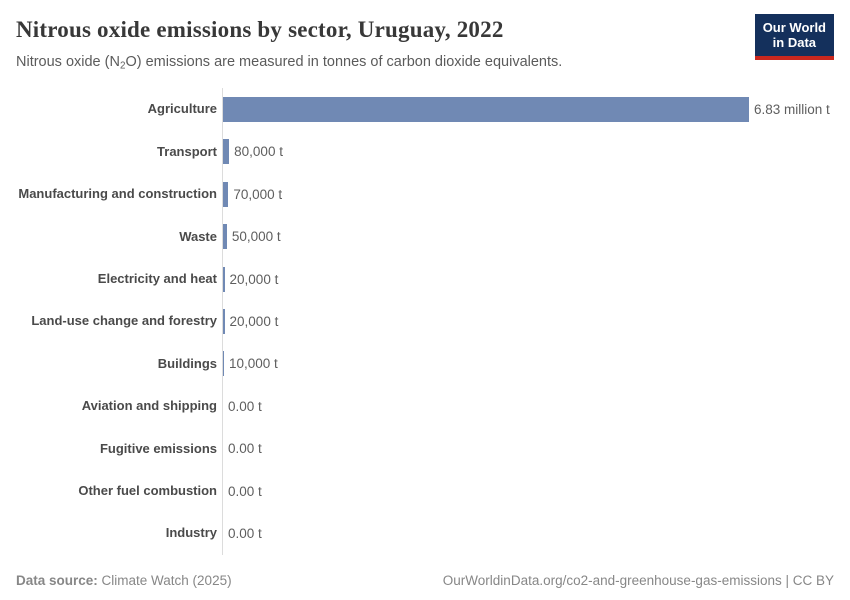 Image resolution: width=850 pixels, height=600 pixels. I want to click on category-label: Manufacturing and construction, so click(117, 194).